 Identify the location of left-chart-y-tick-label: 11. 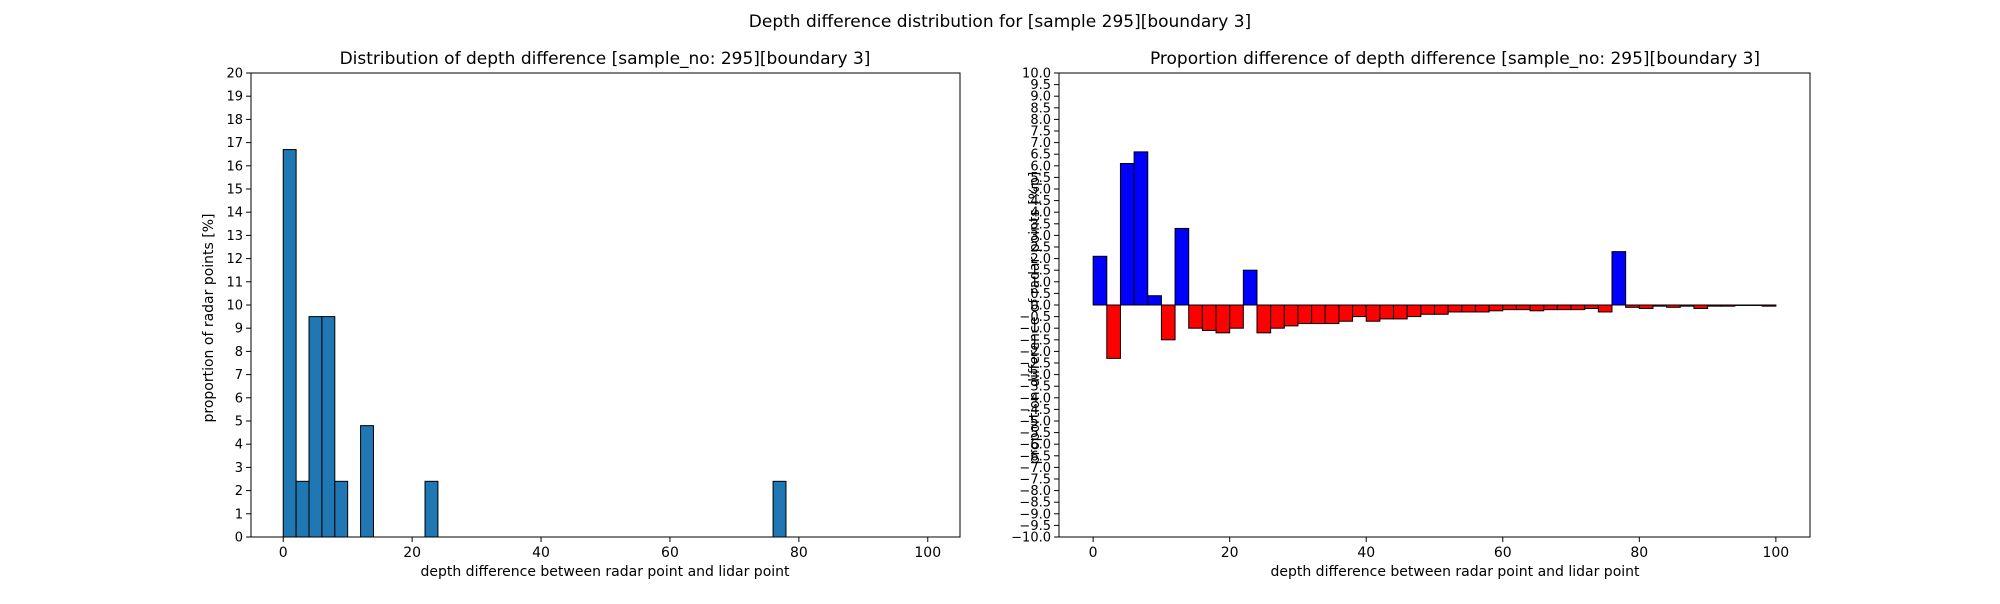
(234, 282).